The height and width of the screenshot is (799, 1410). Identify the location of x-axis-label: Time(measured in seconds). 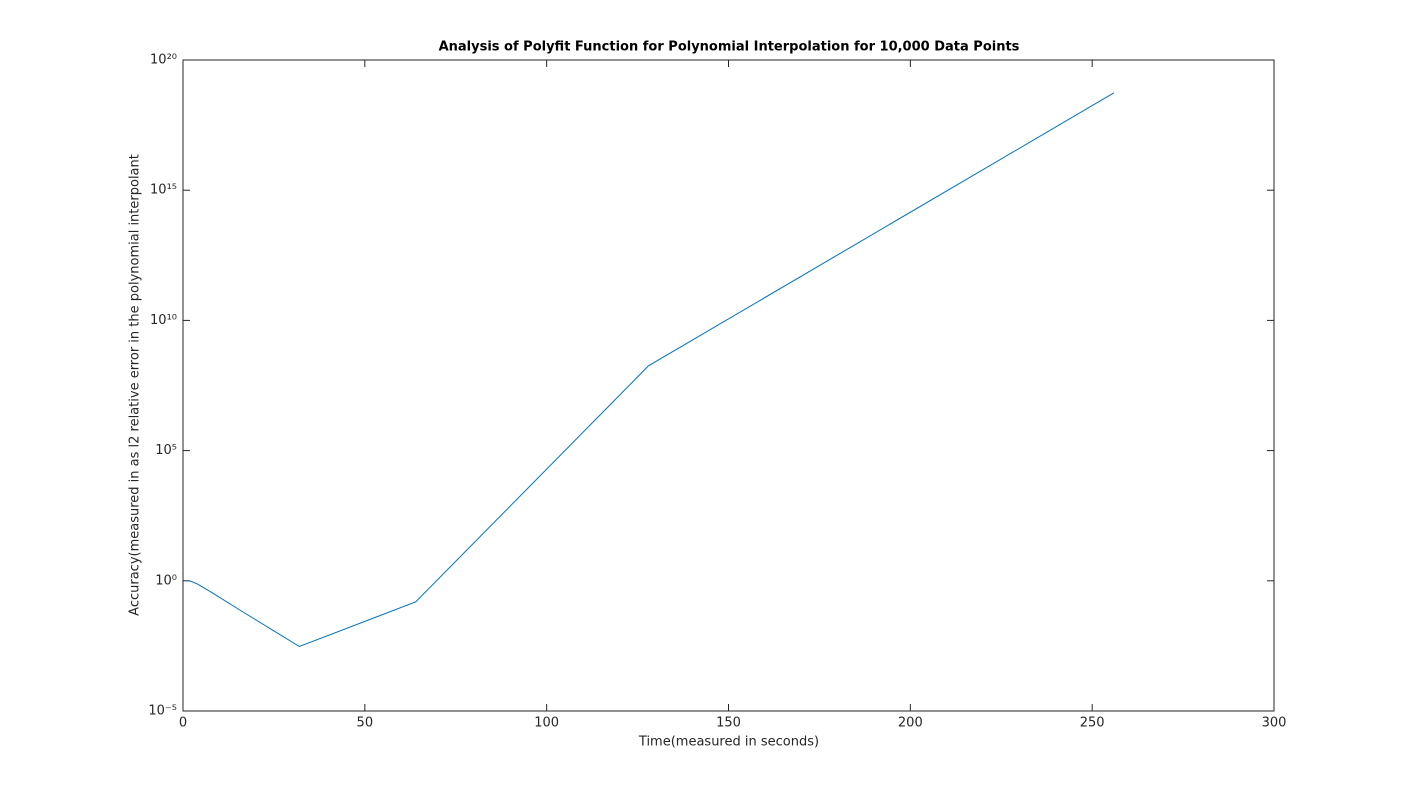
(728, 742).